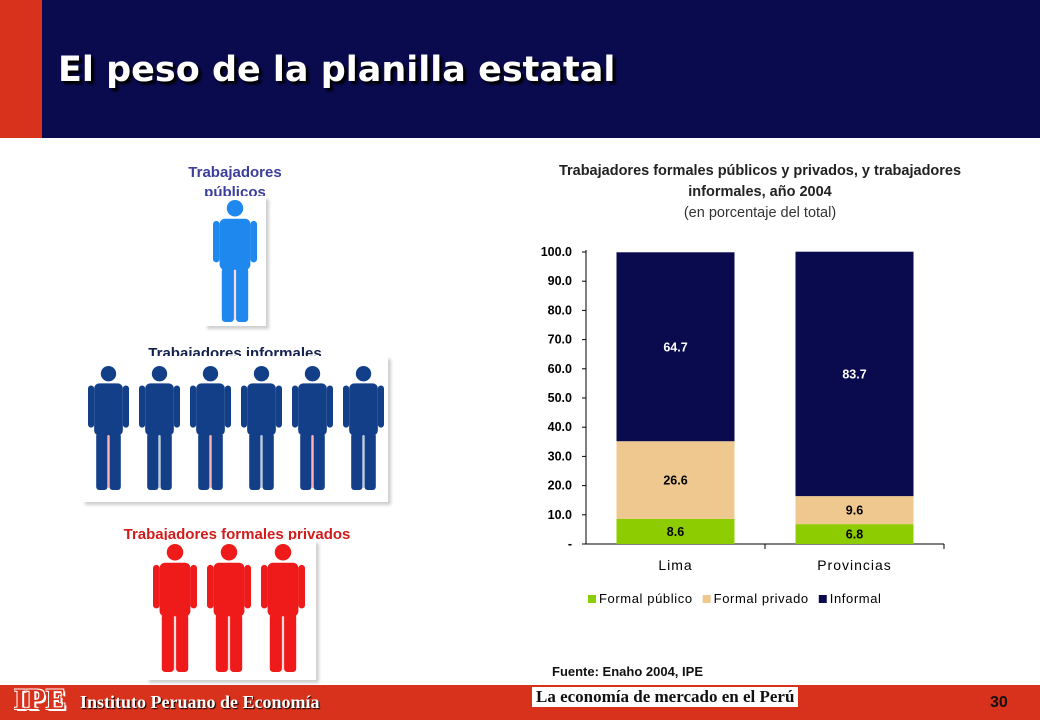 This screenshot has width=1040, height=720. Describe the element at coordinates (570, 544) in the screenshot. I see `y-tick-label: -` at that location.